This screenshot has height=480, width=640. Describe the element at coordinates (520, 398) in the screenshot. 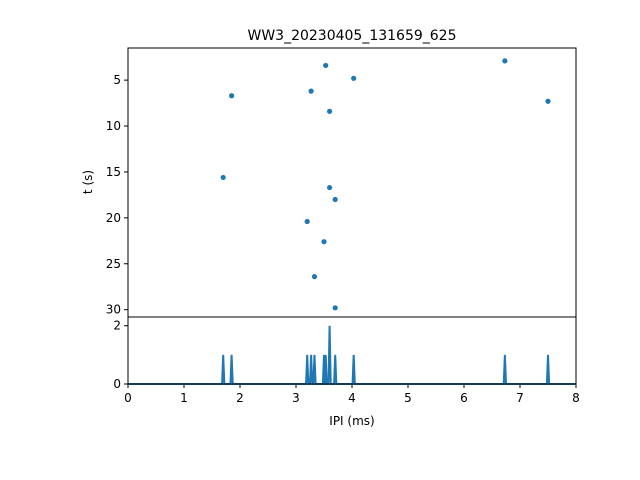

I see `x-tick-label: 7` at that location.